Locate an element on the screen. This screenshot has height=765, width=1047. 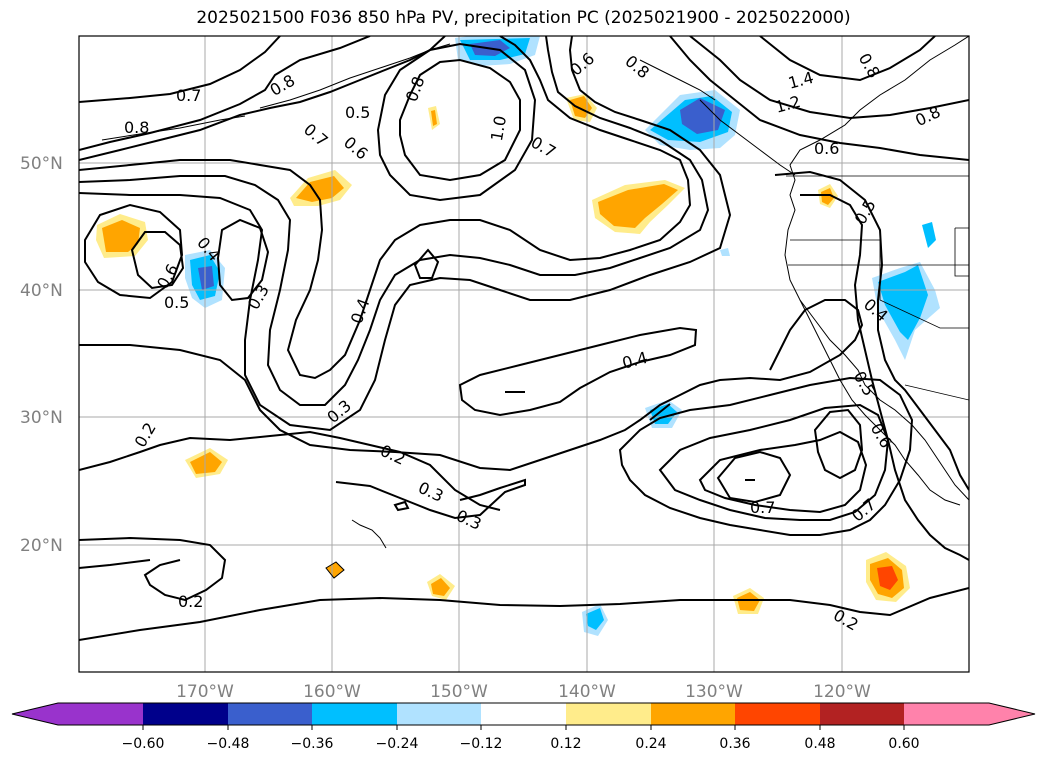
lon-label: 140°W is located at coordinates (587, 692).